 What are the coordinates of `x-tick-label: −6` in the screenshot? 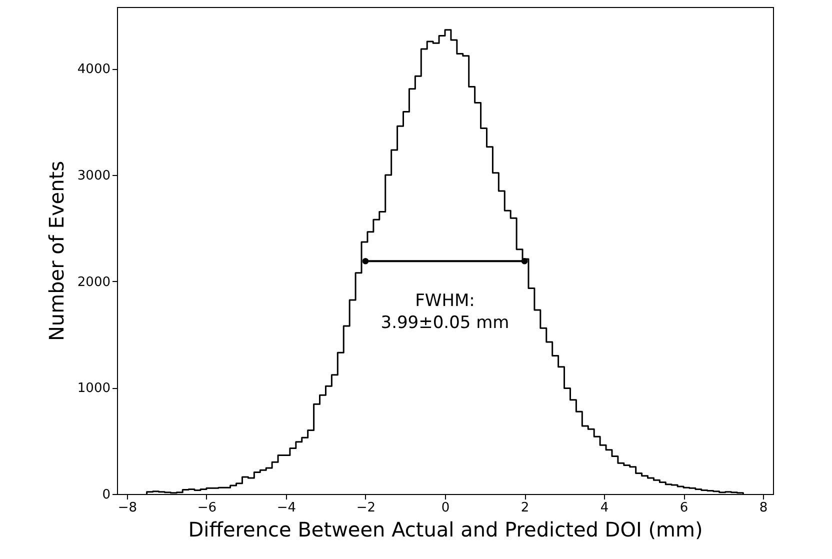 It's located at (207, 508).